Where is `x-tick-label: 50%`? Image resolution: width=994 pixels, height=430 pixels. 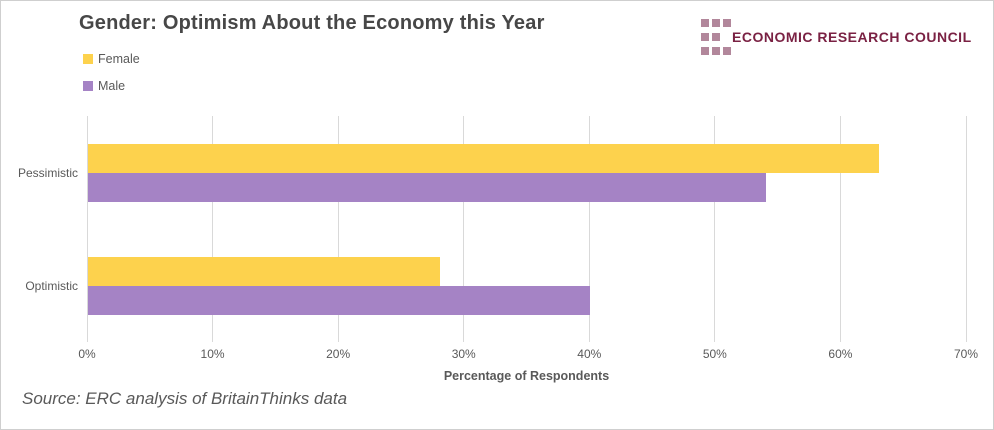 x-tick-label: 50% is located at coordinates (714, 354).